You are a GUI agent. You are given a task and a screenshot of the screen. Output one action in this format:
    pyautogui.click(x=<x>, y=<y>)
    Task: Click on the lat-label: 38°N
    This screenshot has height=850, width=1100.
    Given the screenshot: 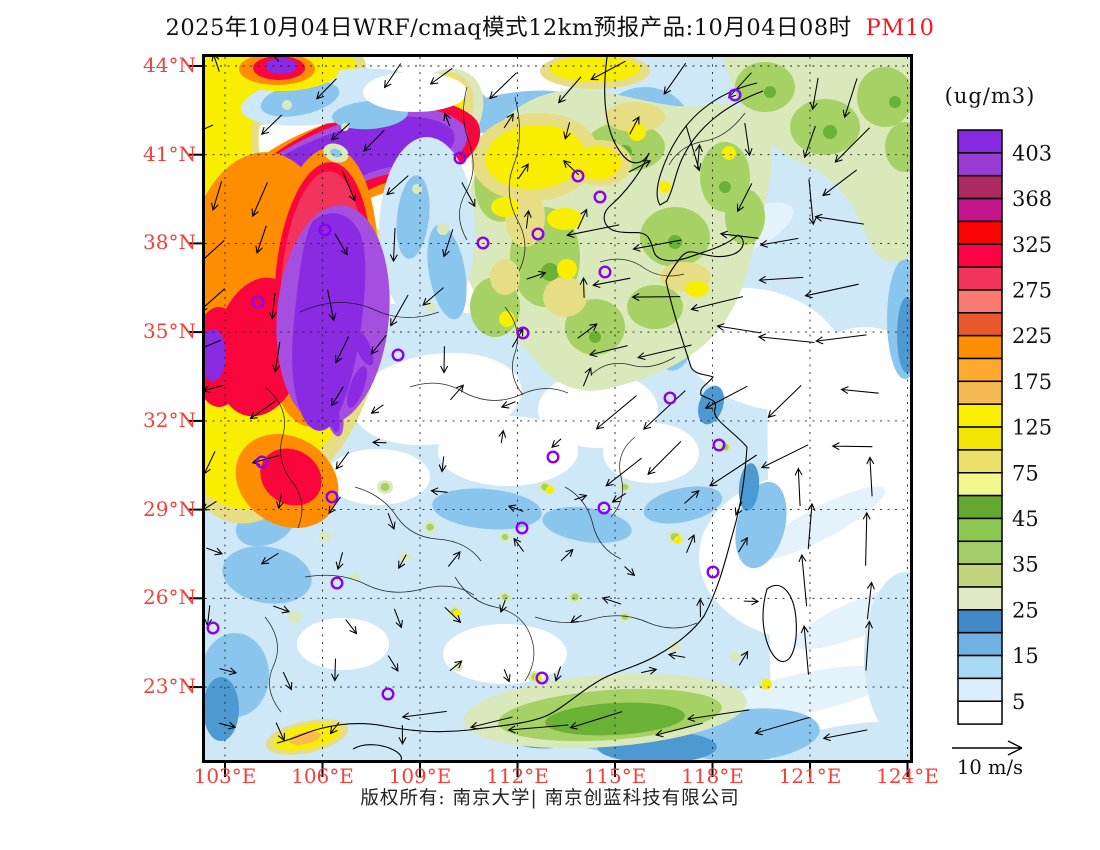 What is the action you would take?
    pyautogui.click(x=169, y=242)
    